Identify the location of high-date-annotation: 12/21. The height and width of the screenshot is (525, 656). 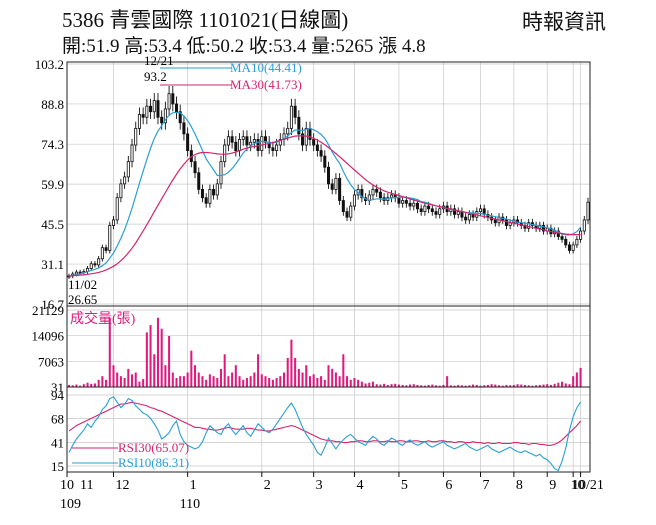
(159, 60).